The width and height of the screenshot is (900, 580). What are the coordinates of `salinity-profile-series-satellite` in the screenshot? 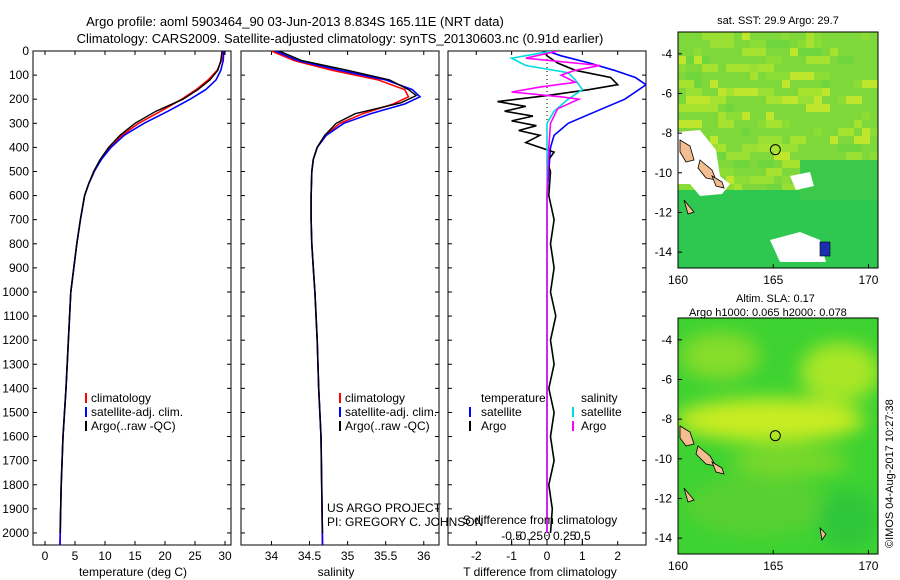 It's located at (348, 298).